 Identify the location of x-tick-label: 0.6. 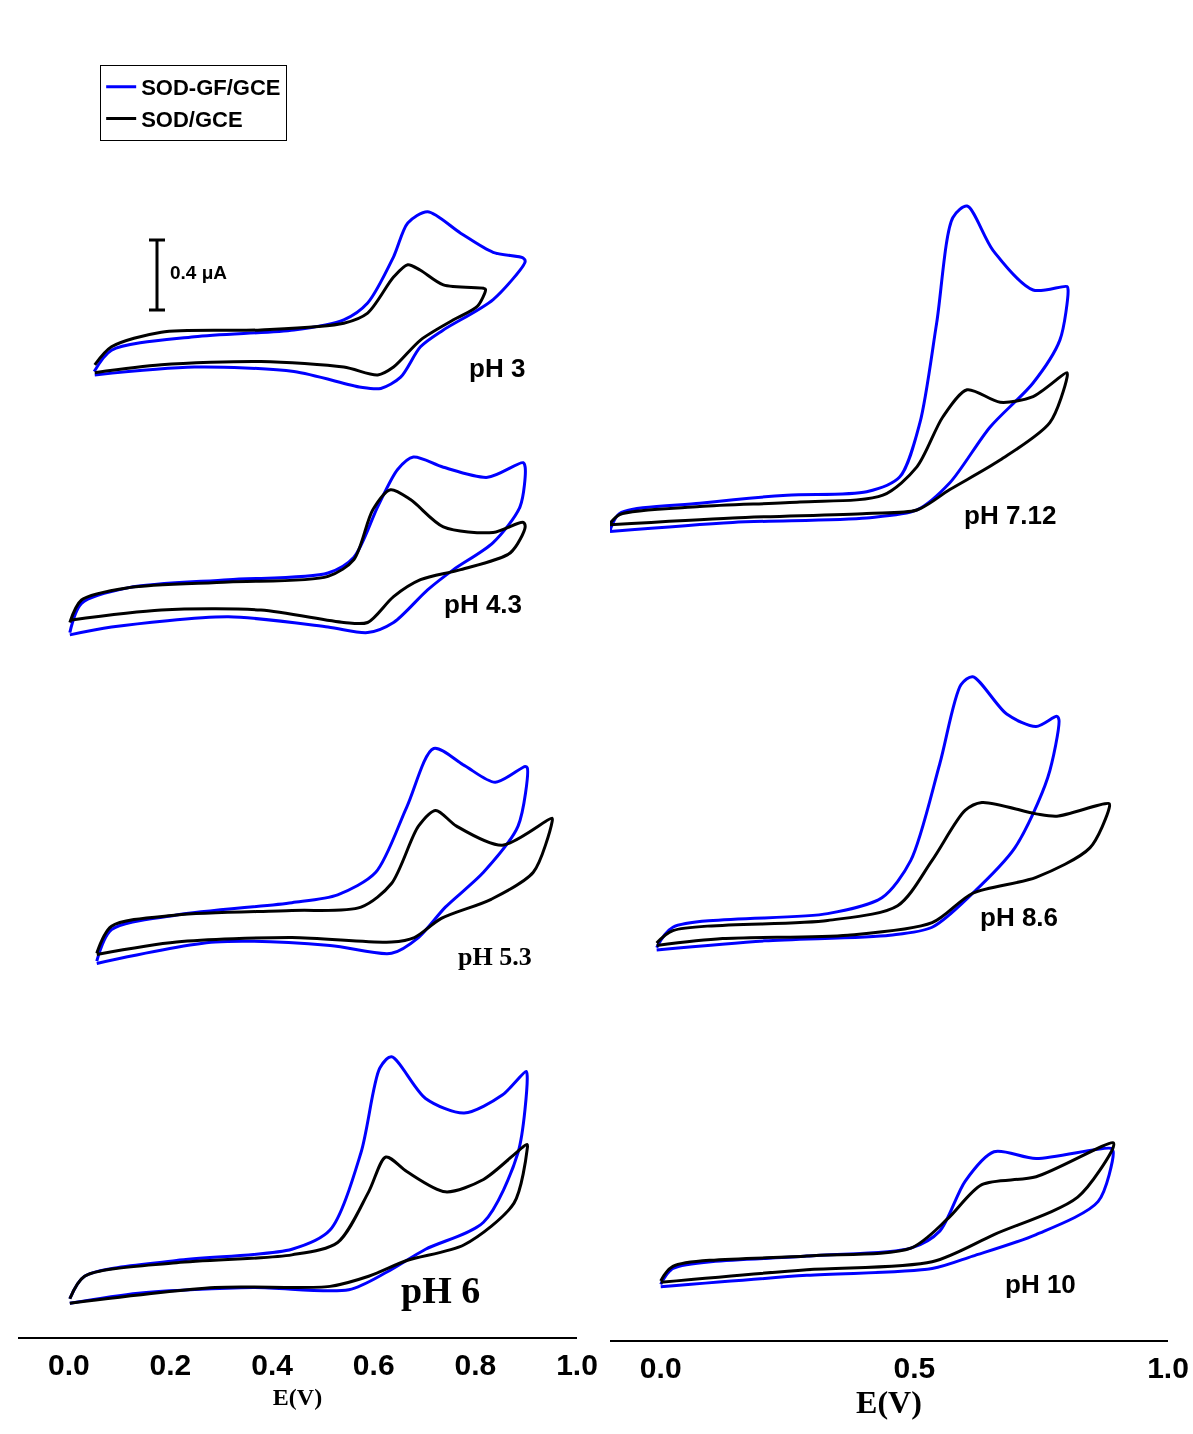
(373, 1364).